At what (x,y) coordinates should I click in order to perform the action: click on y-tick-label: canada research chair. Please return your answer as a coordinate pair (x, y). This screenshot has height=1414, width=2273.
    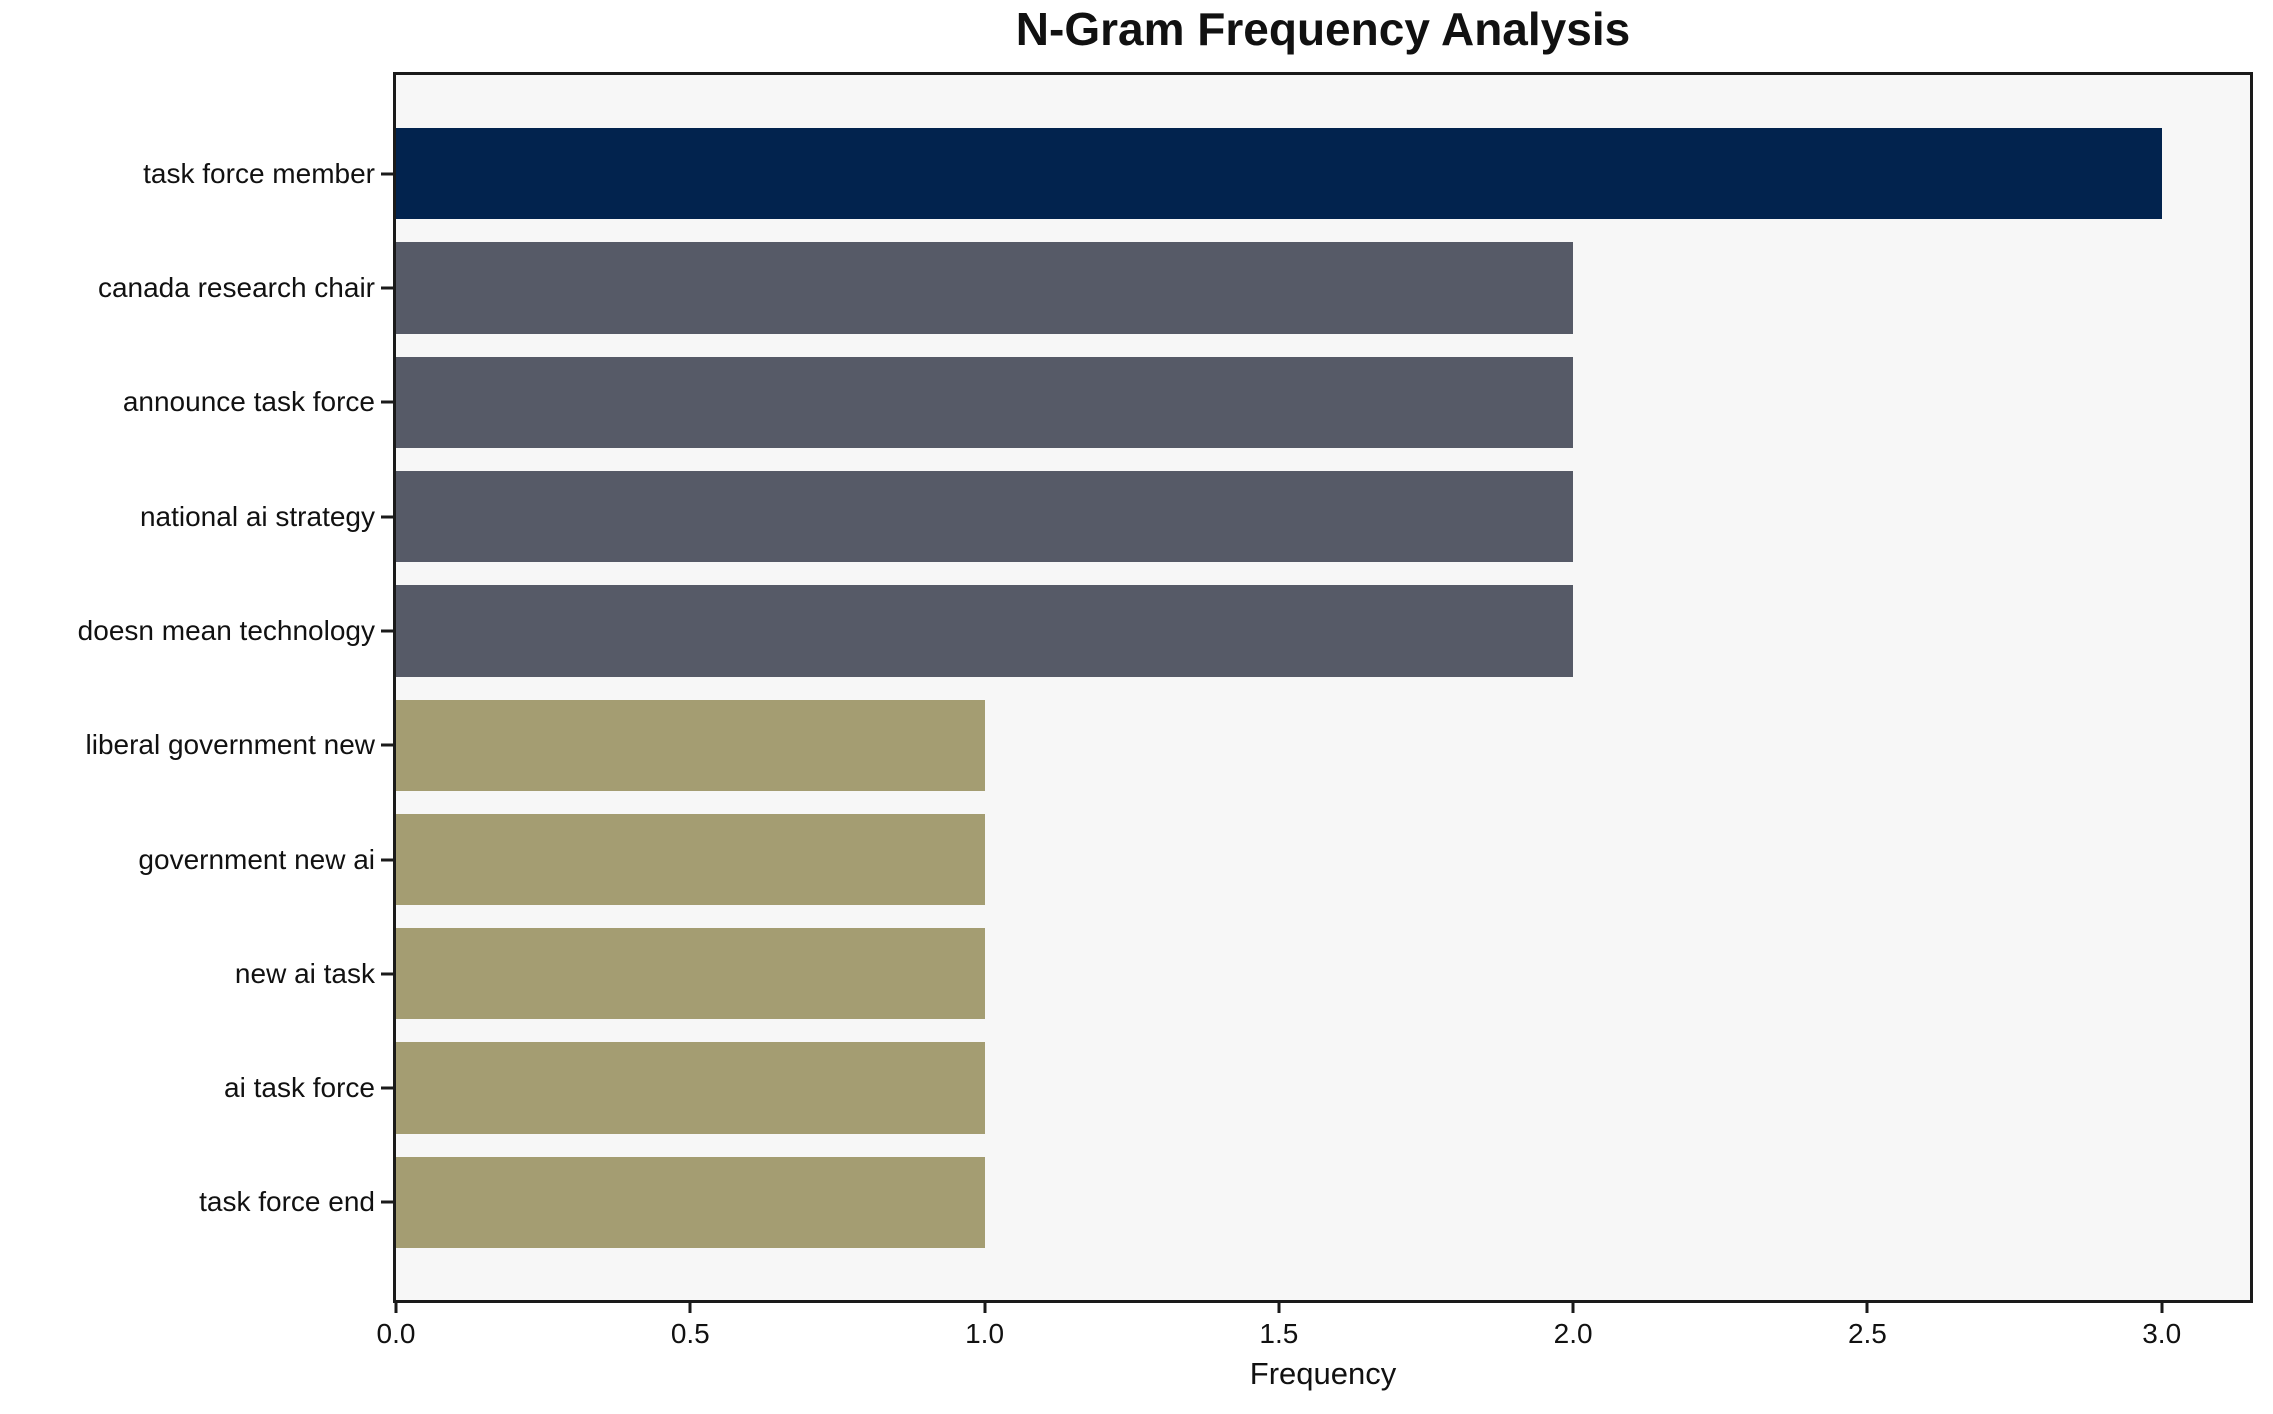
    Looking at the image, I should click on (236, 287).